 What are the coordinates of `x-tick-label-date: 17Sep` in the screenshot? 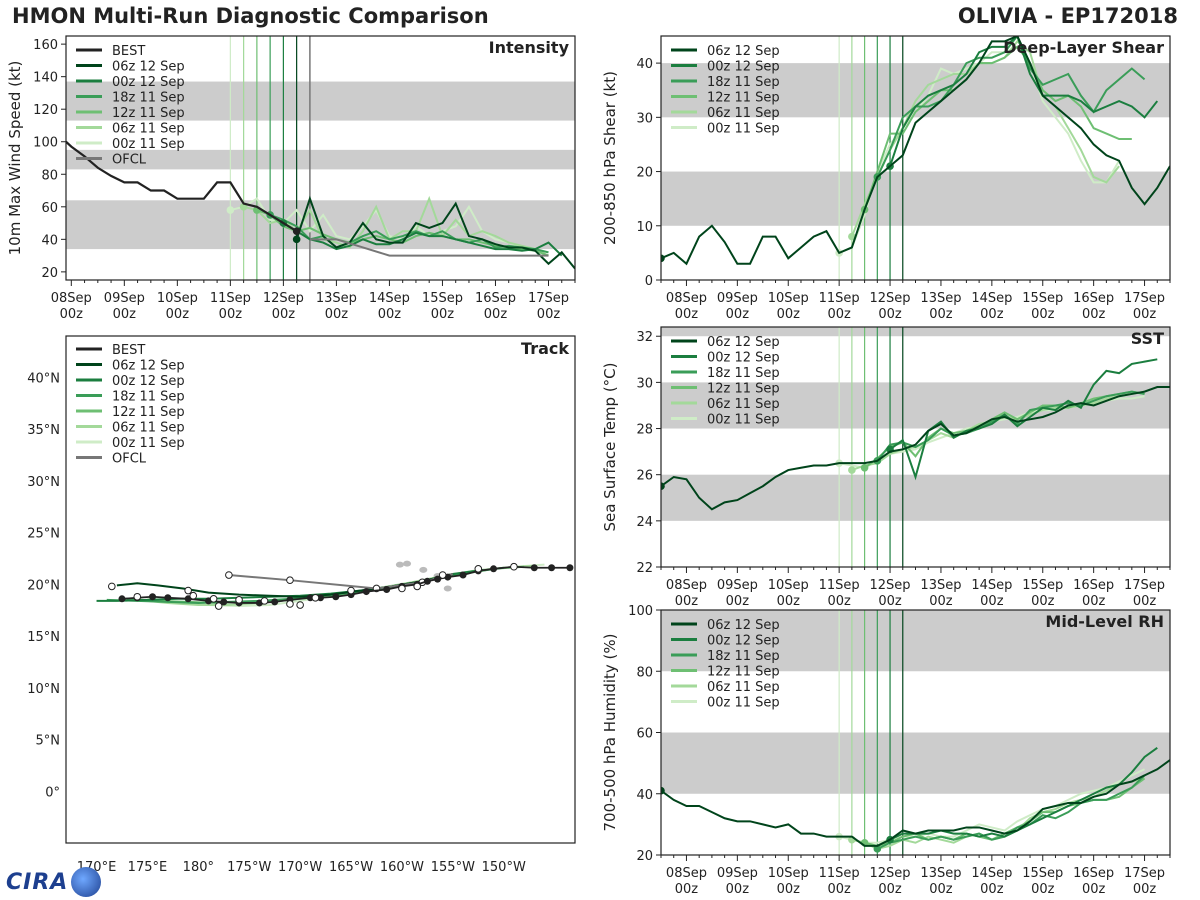 It's located at (548, 298).